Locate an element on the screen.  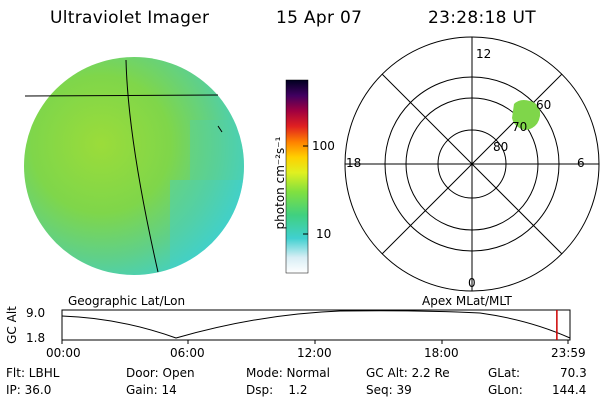
mode-readout: Mode: Normal is located at coordinates (288, 373).